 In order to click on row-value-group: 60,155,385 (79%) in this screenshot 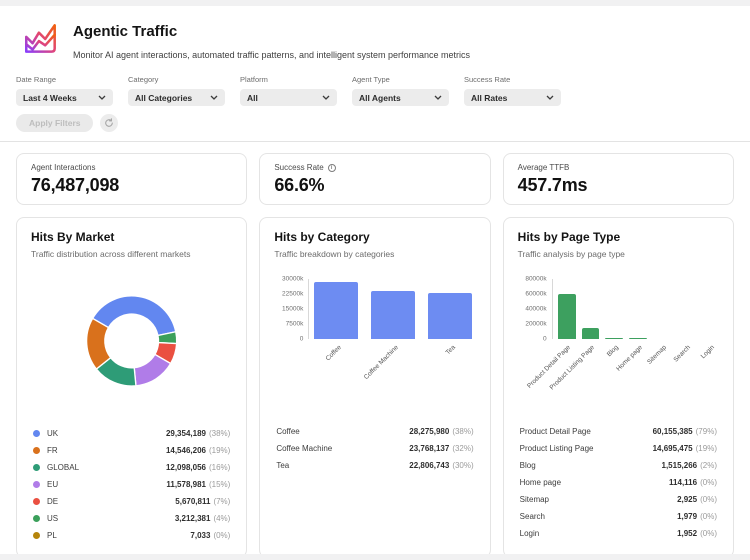, I will do `click(685, 431)`.